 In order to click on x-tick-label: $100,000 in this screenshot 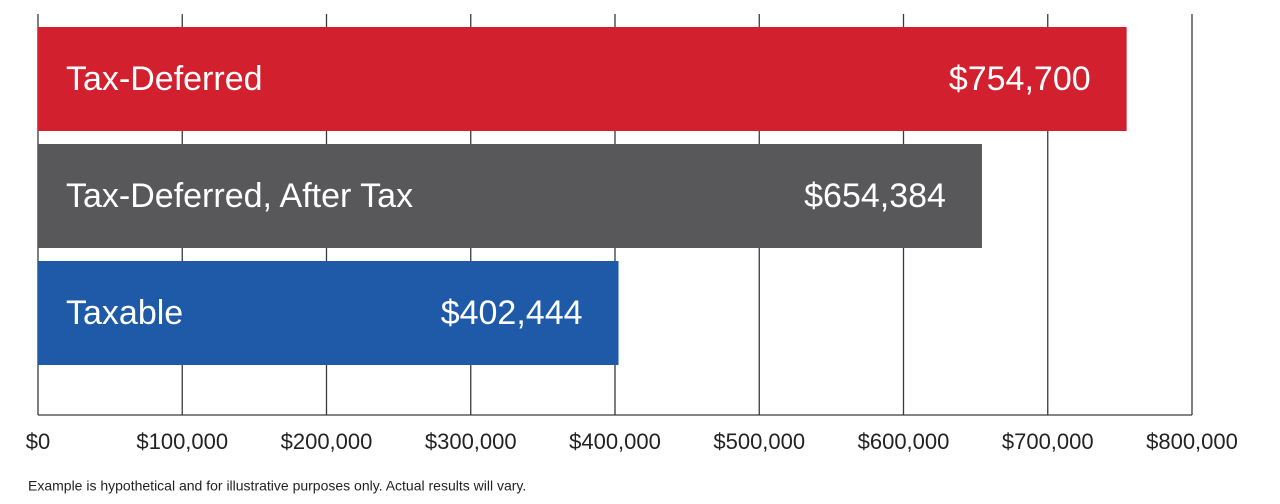, I will do `click(182, 441)`.